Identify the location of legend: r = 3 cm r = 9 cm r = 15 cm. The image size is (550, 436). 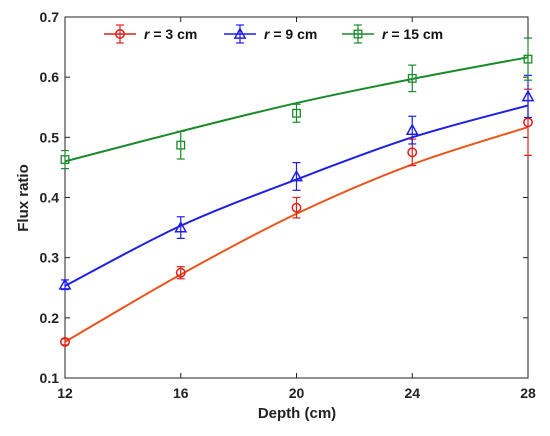
(273, 34).